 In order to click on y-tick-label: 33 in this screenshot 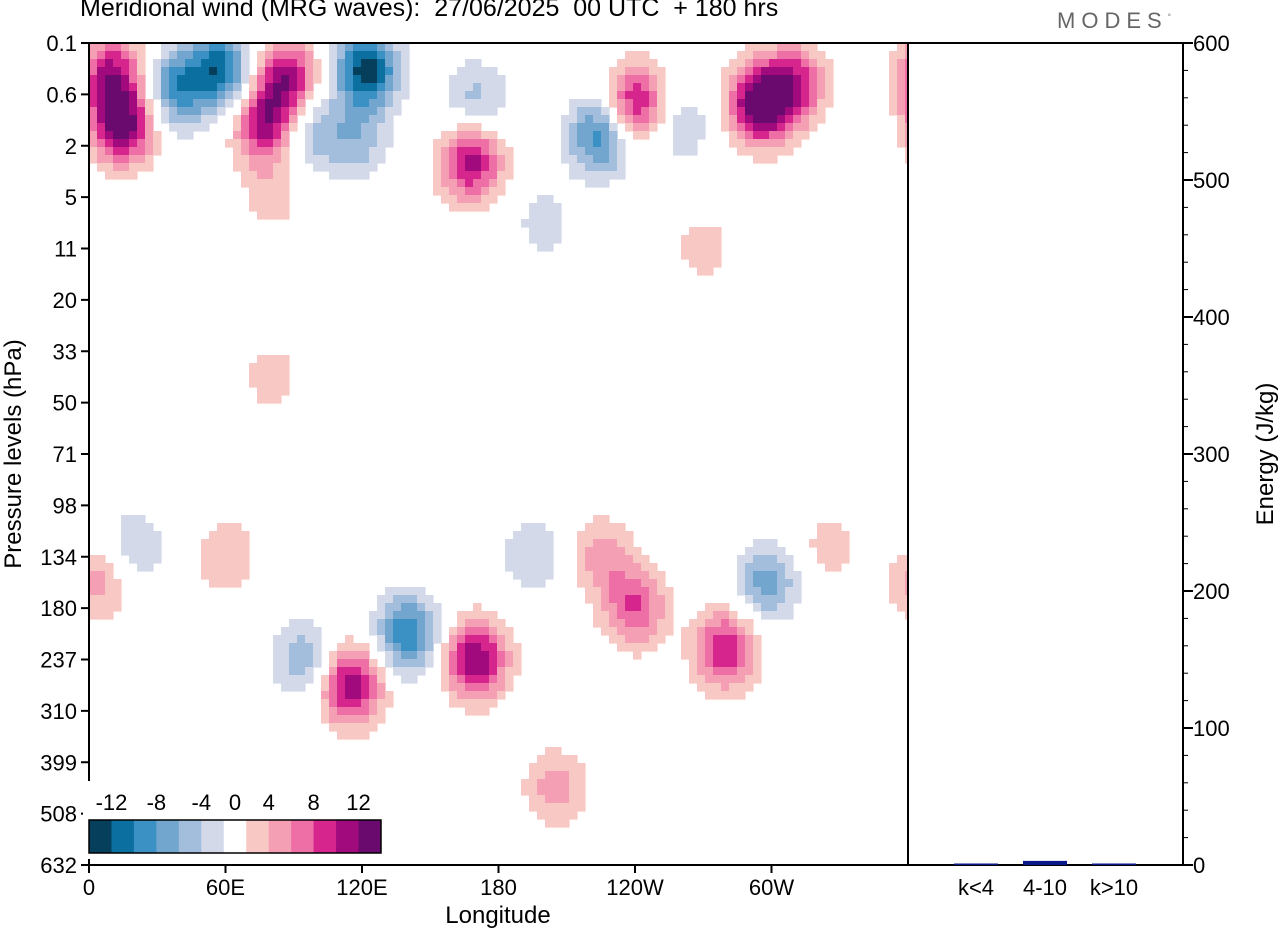, I will do `click(65, 351)`.